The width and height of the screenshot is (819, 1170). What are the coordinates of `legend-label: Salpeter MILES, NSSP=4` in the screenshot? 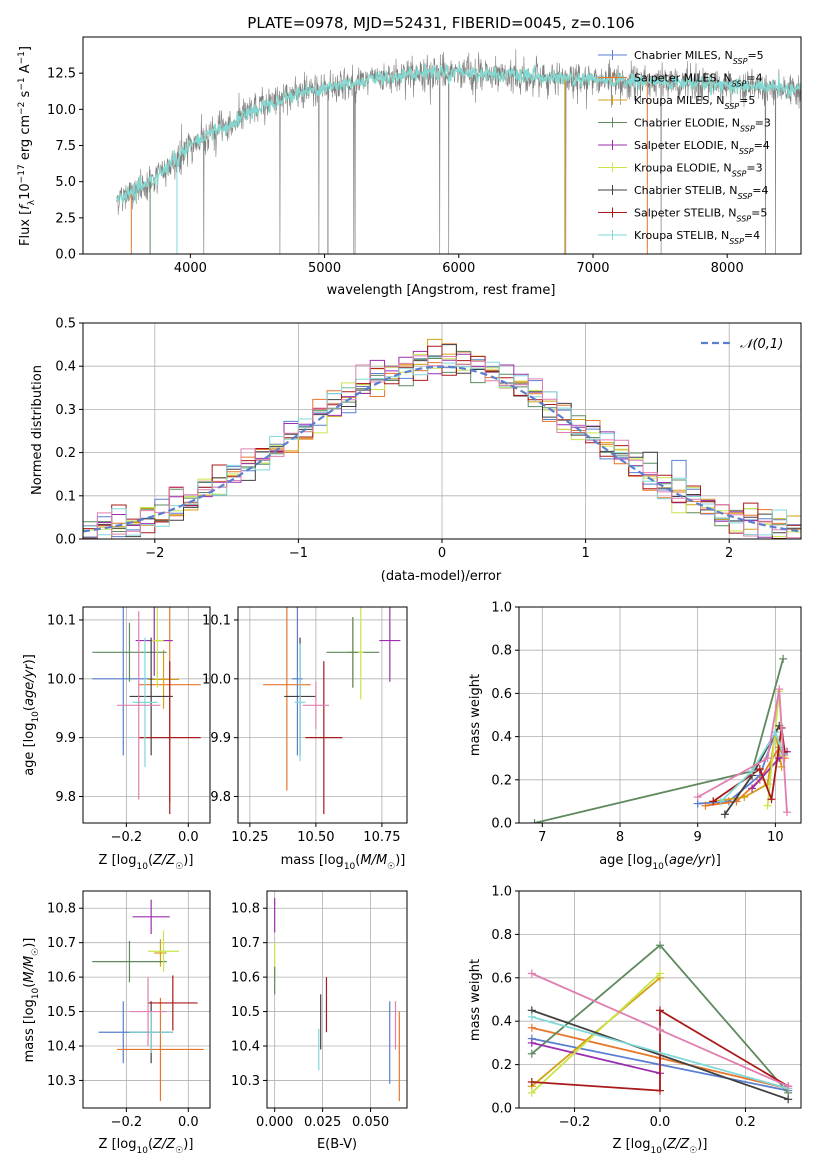 It's located at (698, 80).